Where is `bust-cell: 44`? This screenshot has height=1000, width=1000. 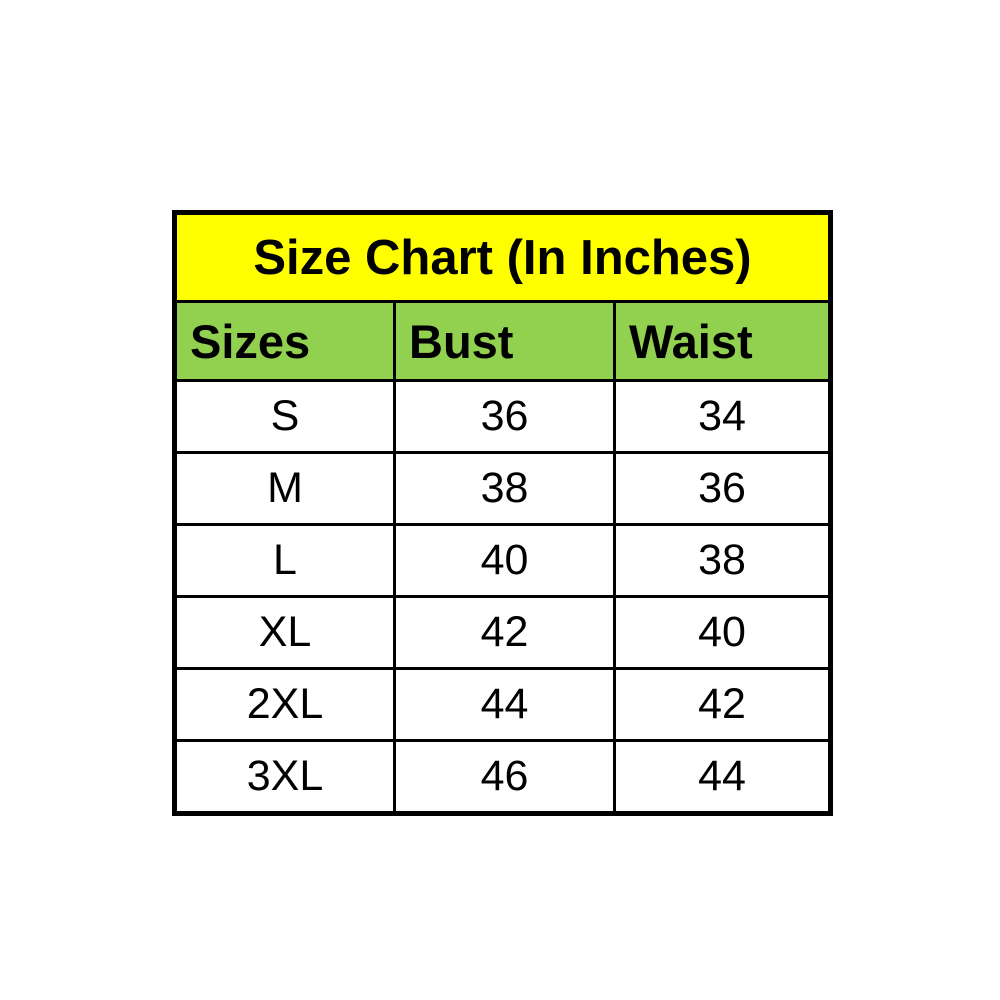
bust-cell: 44 is located at coordinates (504, 704).